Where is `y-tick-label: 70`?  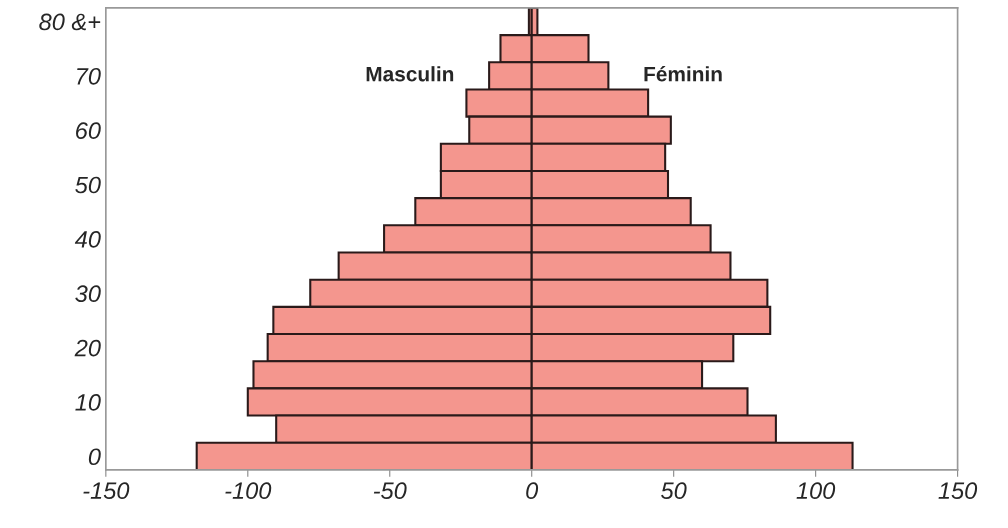
y-tick-label: 70 is located at coordinates (89, 76).